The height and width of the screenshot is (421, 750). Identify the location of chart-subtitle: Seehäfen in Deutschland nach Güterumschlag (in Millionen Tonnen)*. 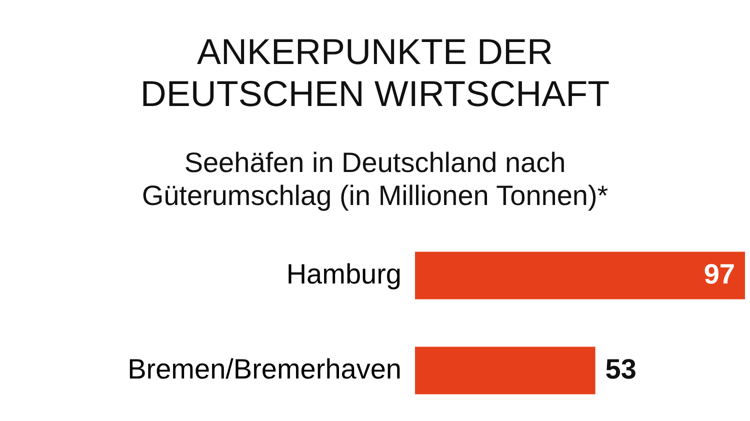
(375, 179).